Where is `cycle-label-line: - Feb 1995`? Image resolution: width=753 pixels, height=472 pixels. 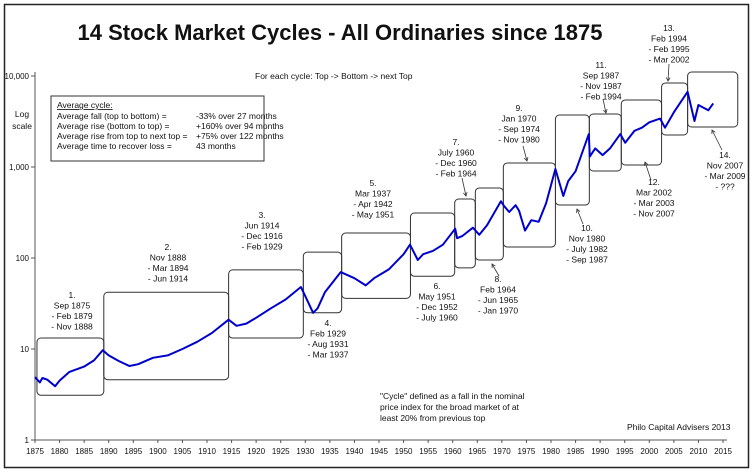 cycle-label-line: - Feb 1995 is located at coordinates (668, 49).